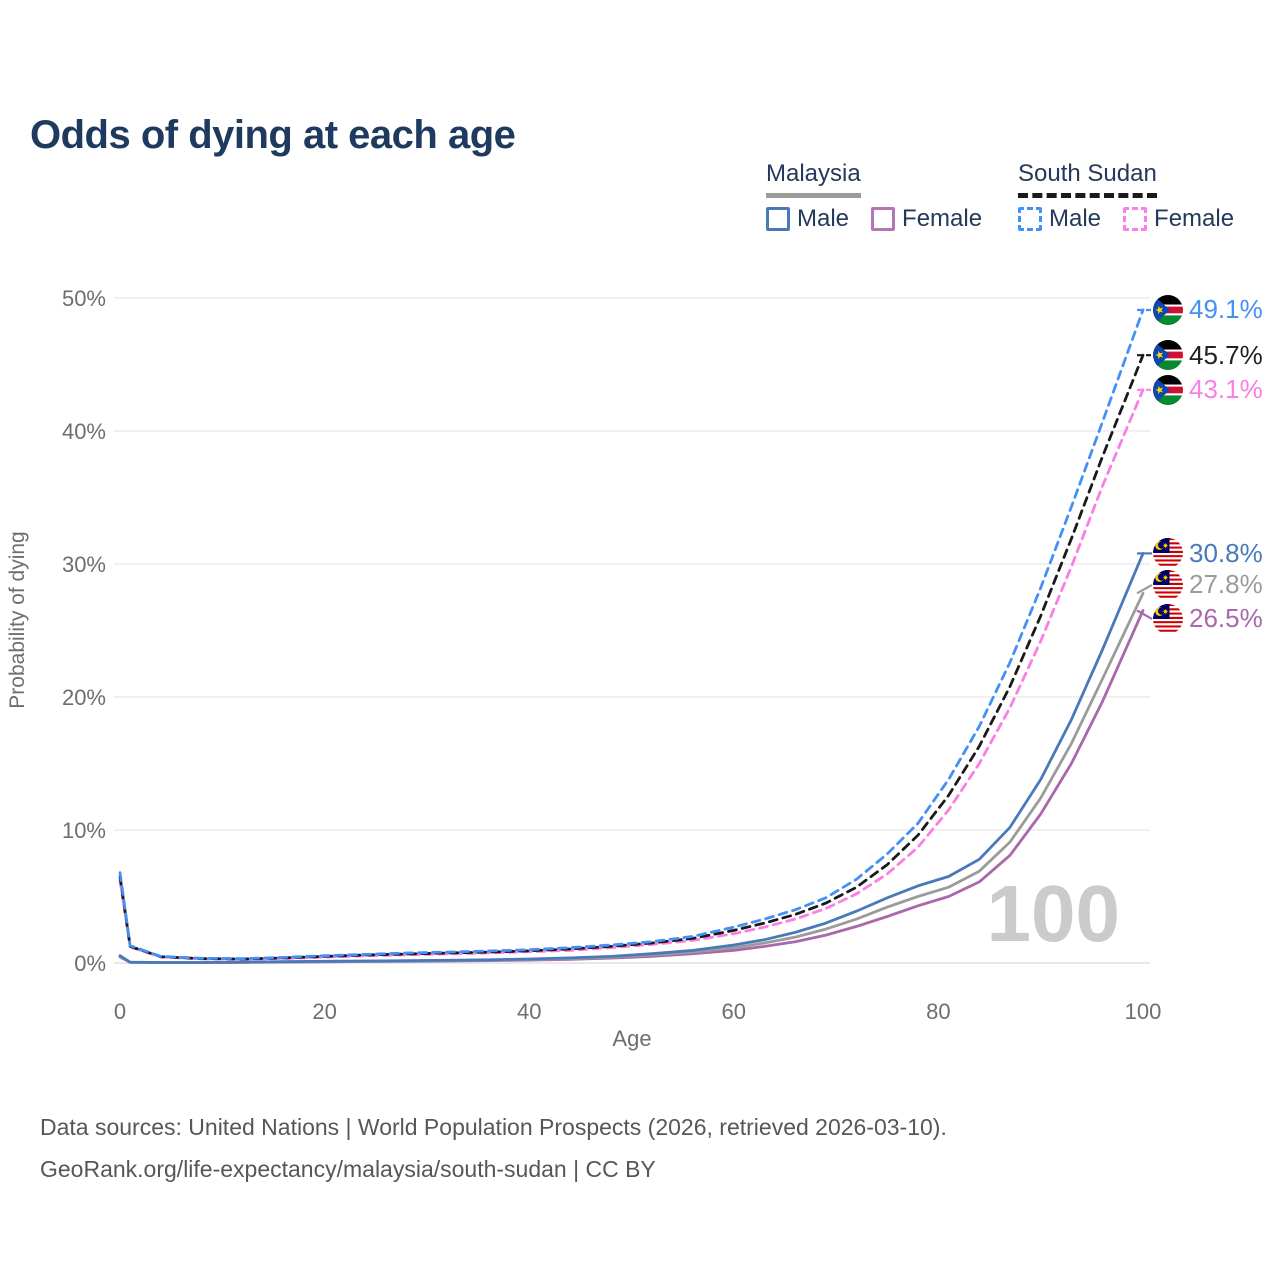  Describe the element at coordinates (84, 564) in the screenshot. I see `y-tick-label: 30%` at that location.